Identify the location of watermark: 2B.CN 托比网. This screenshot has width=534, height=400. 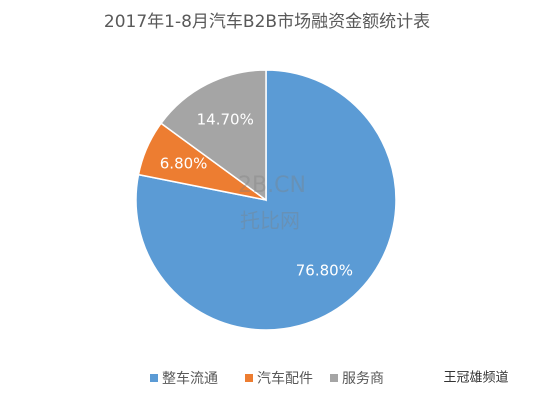
(272, 203).